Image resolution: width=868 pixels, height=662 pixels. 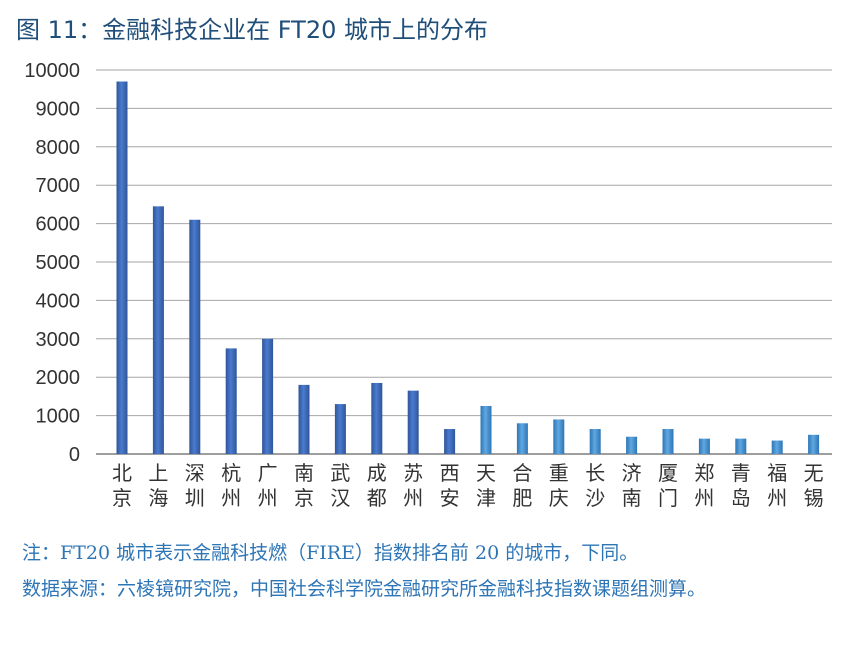 I want to click on bar-苏州, so click(x=413, y=422).